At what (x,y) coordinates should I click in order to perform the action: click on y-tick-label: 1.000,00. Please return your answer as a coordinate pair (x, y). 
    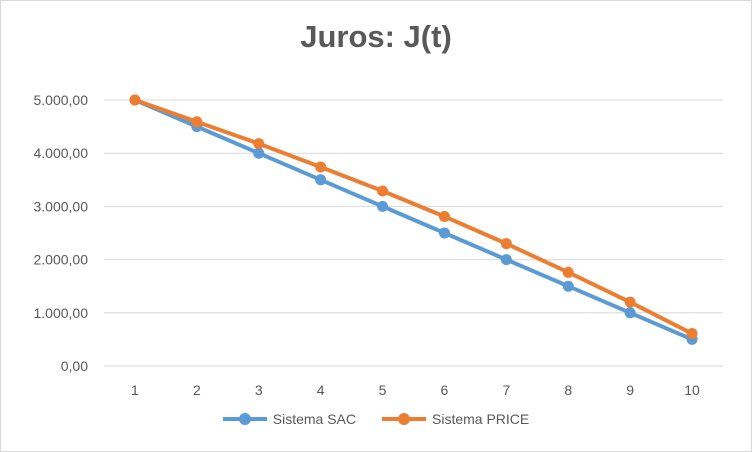
    Looking at the image, I should click on (61, 313).